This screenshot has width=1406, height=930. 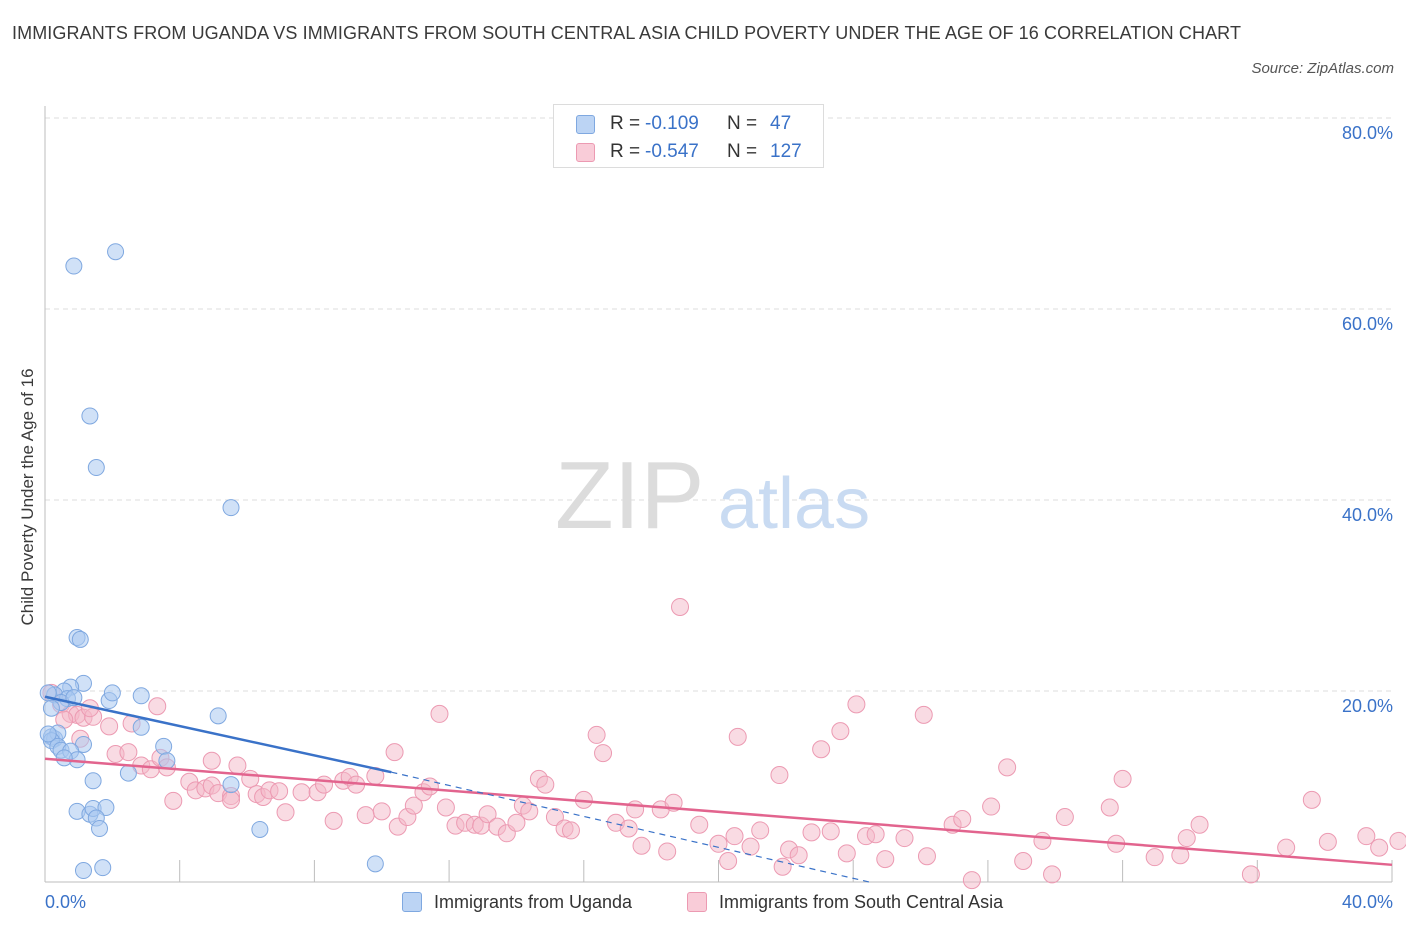 What do you see at coordinates (517, 902) in the screenshot?
I see `legend-item-uganda: Immigrants from Uganda` at bounding box center [517, 902].